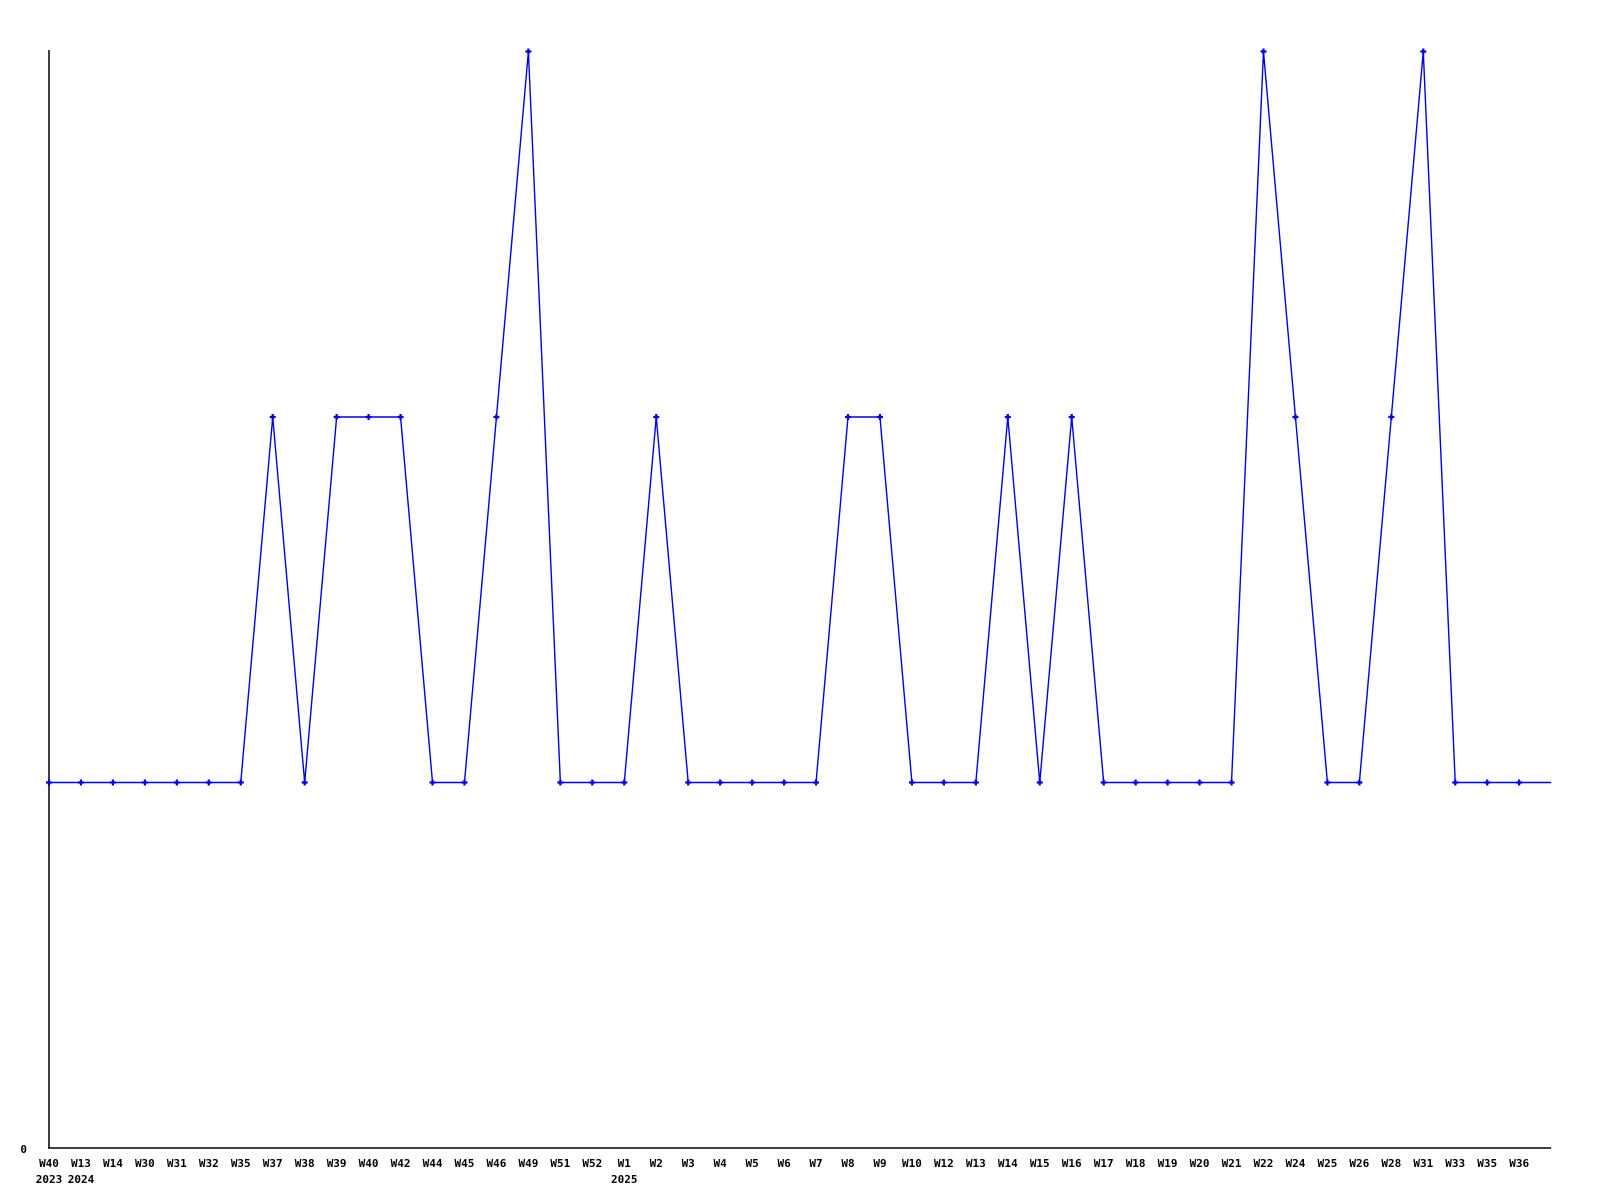 The height and width of the screenshot is (1200, 1600). What do you see at coordinates (944, 1163) in the screenshot?
I see `x-tick-label: W12` at bounding box center [944, 1163].